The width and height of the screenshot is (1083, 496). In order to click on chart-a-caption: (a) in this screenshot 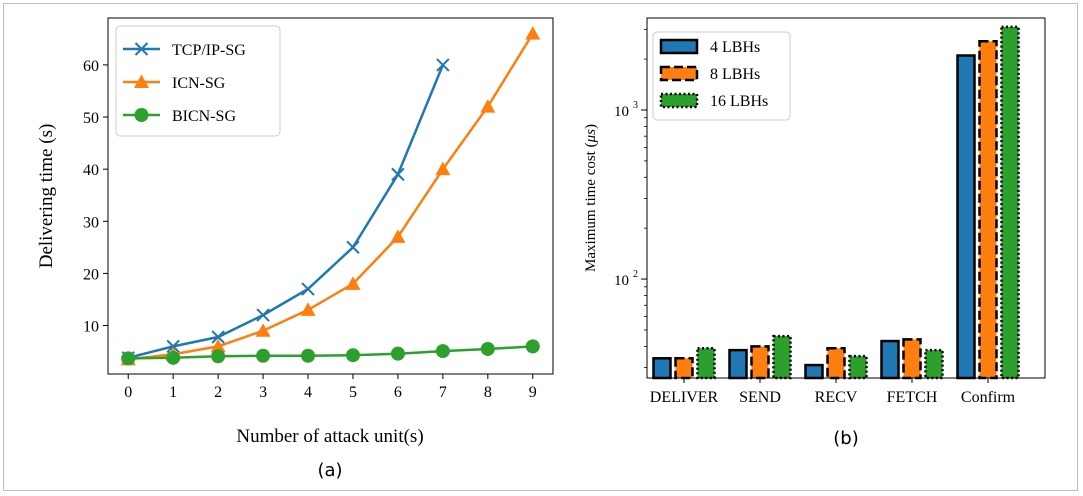, I will do `click(329, 470)`.